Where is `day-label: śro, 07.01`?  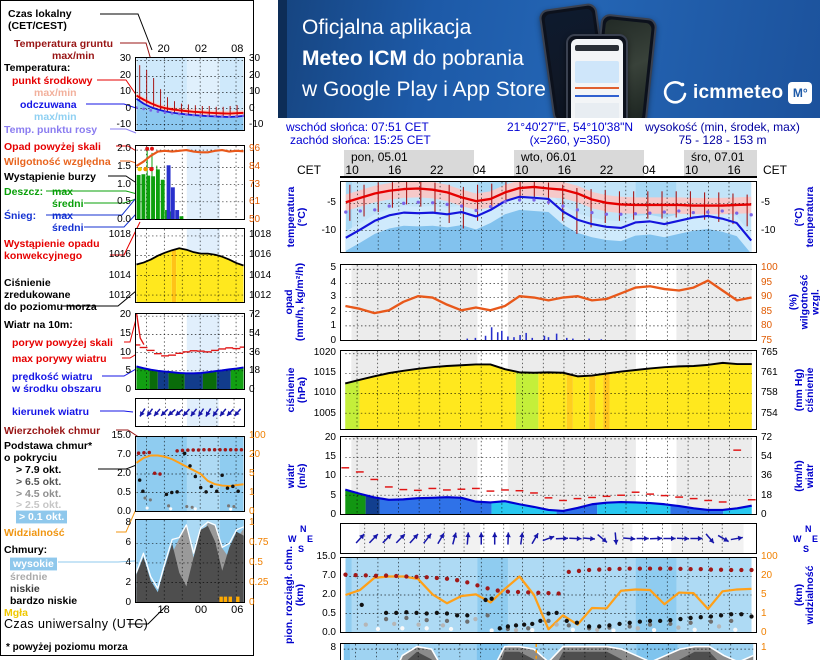 day-label: śro, 07.01 is located at coordinates (718, 157).